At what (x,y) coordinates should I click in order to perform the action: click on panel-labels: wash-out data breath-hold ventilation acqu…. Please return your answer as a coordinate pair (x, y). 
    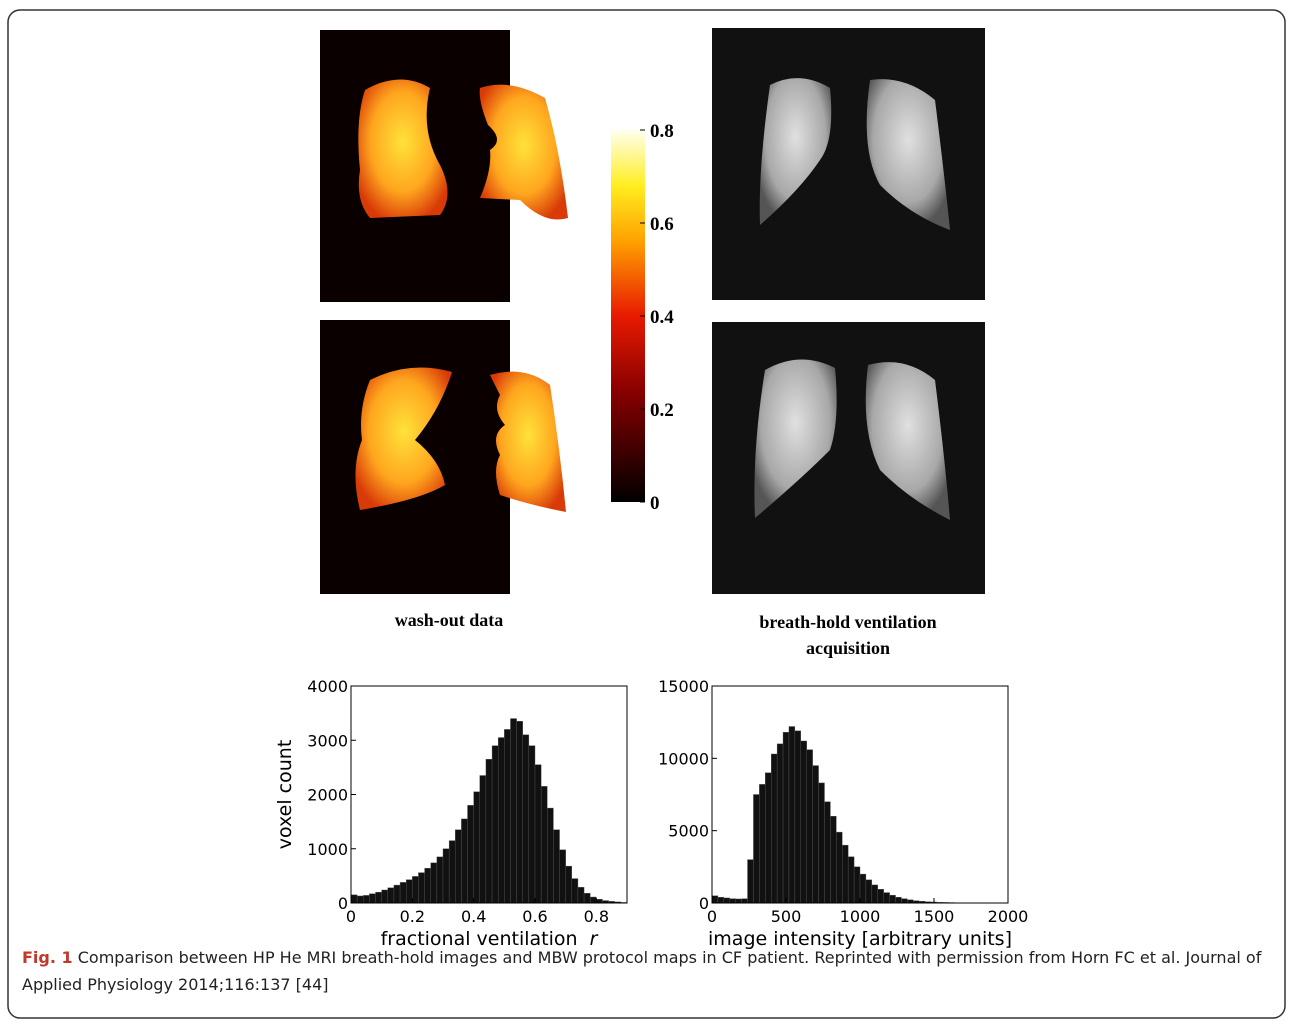
    Looking at the image, I should click on (666, 634).